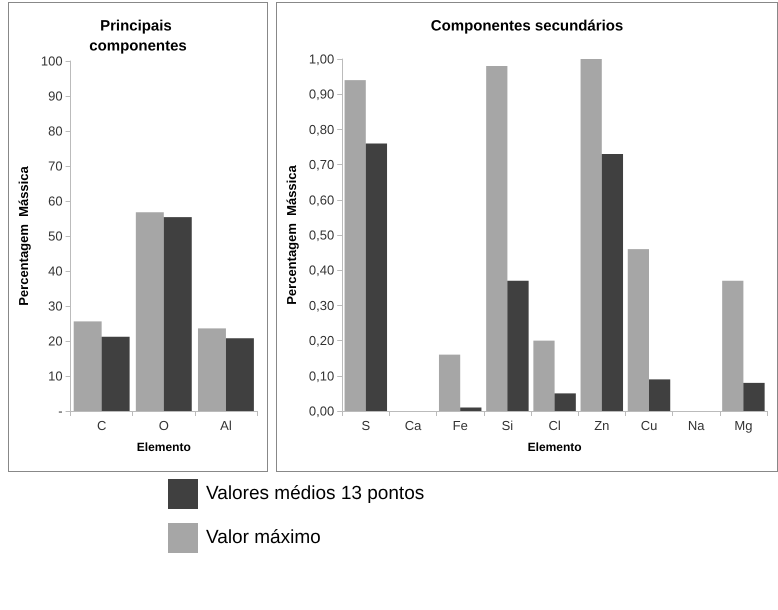 The width and height of the screenshot is (778, 610). Describe the element at coordinates (138, 36) in the screenshot. I see `chart-title: Principais componentes` at that location.